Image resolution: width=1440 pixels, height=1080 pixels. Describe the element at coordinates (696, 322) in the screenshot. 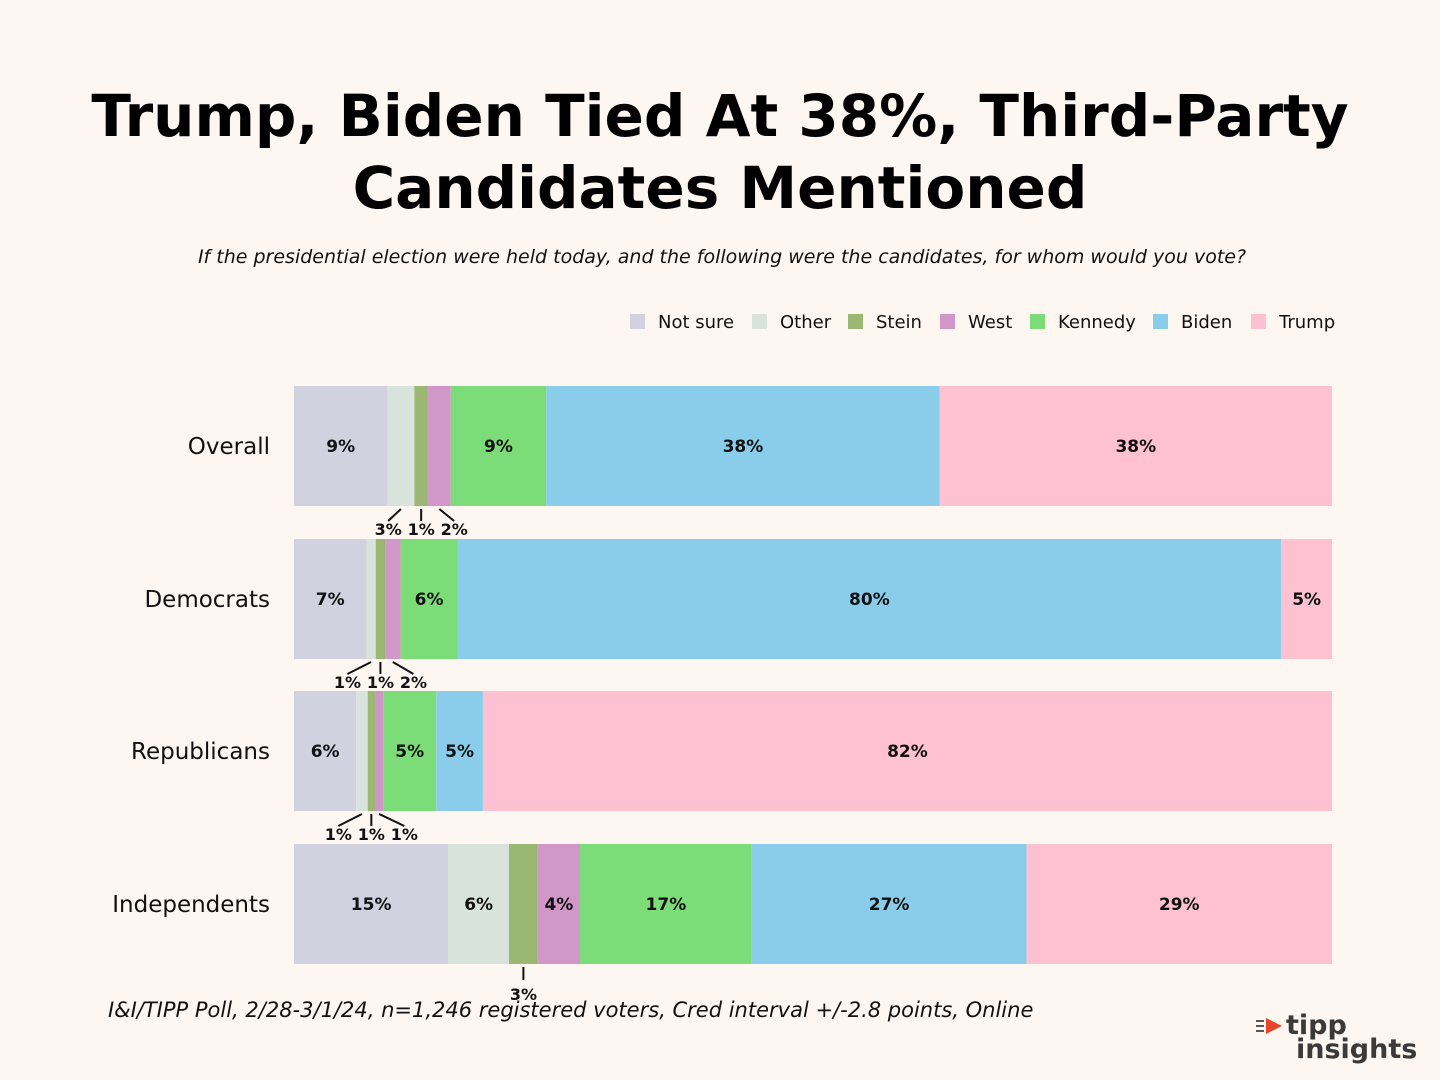

I see `legend-label: Not sure` at that location.